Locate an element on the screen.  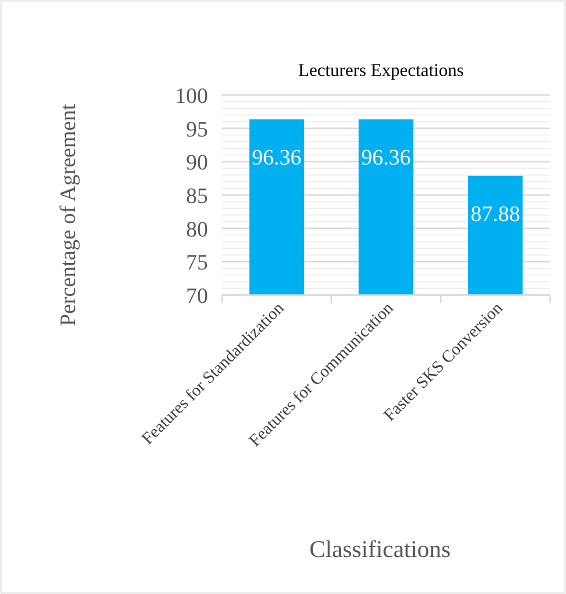
y-tick-label: 75 is located at coordinates (197, 262).